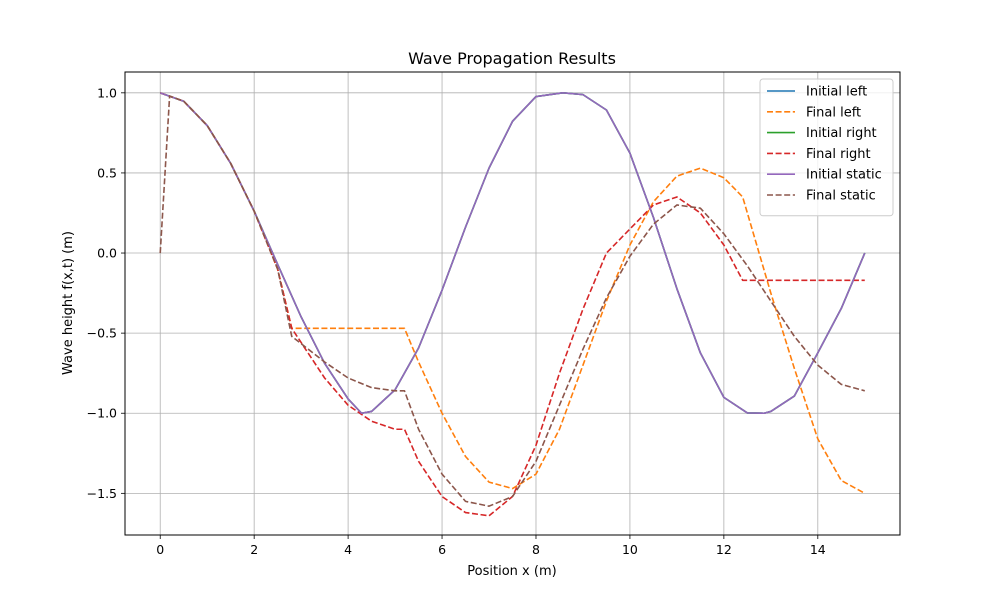 The height and width of the screenshot is (600, 1000). Describe the element at coordinates (512, 58) in the screenshot. I see `chart-title: Wave Propagation Results` at that location.